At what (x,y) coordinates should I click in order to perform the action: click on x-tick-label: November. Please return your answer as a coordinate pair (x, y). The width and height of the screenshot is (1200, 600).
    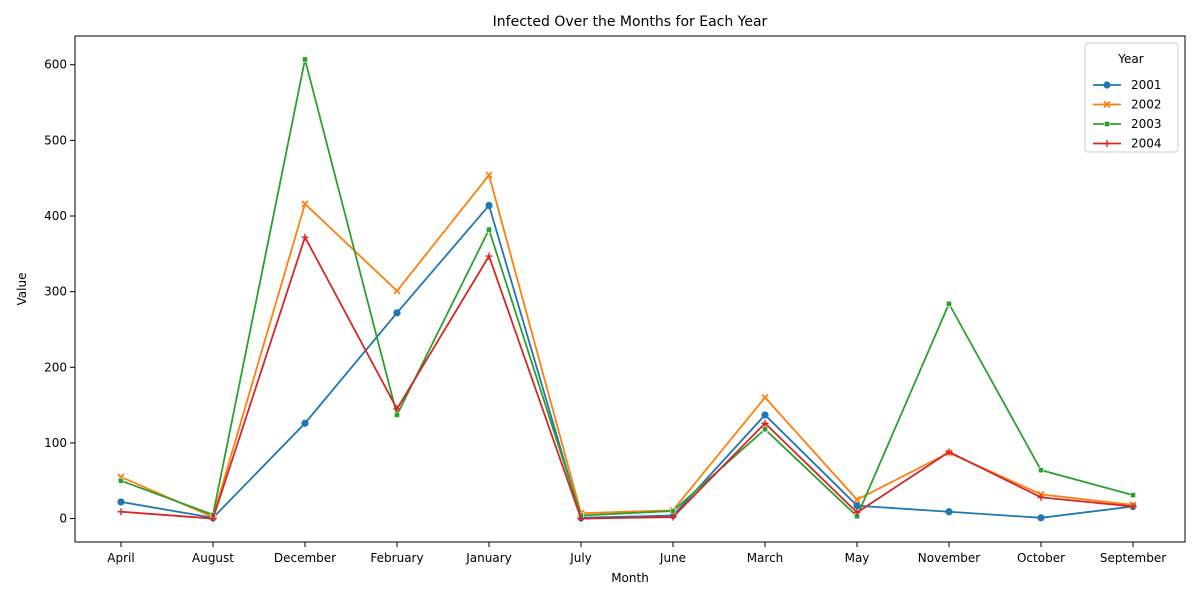
    Looking at the image, I should click on (949, 558).